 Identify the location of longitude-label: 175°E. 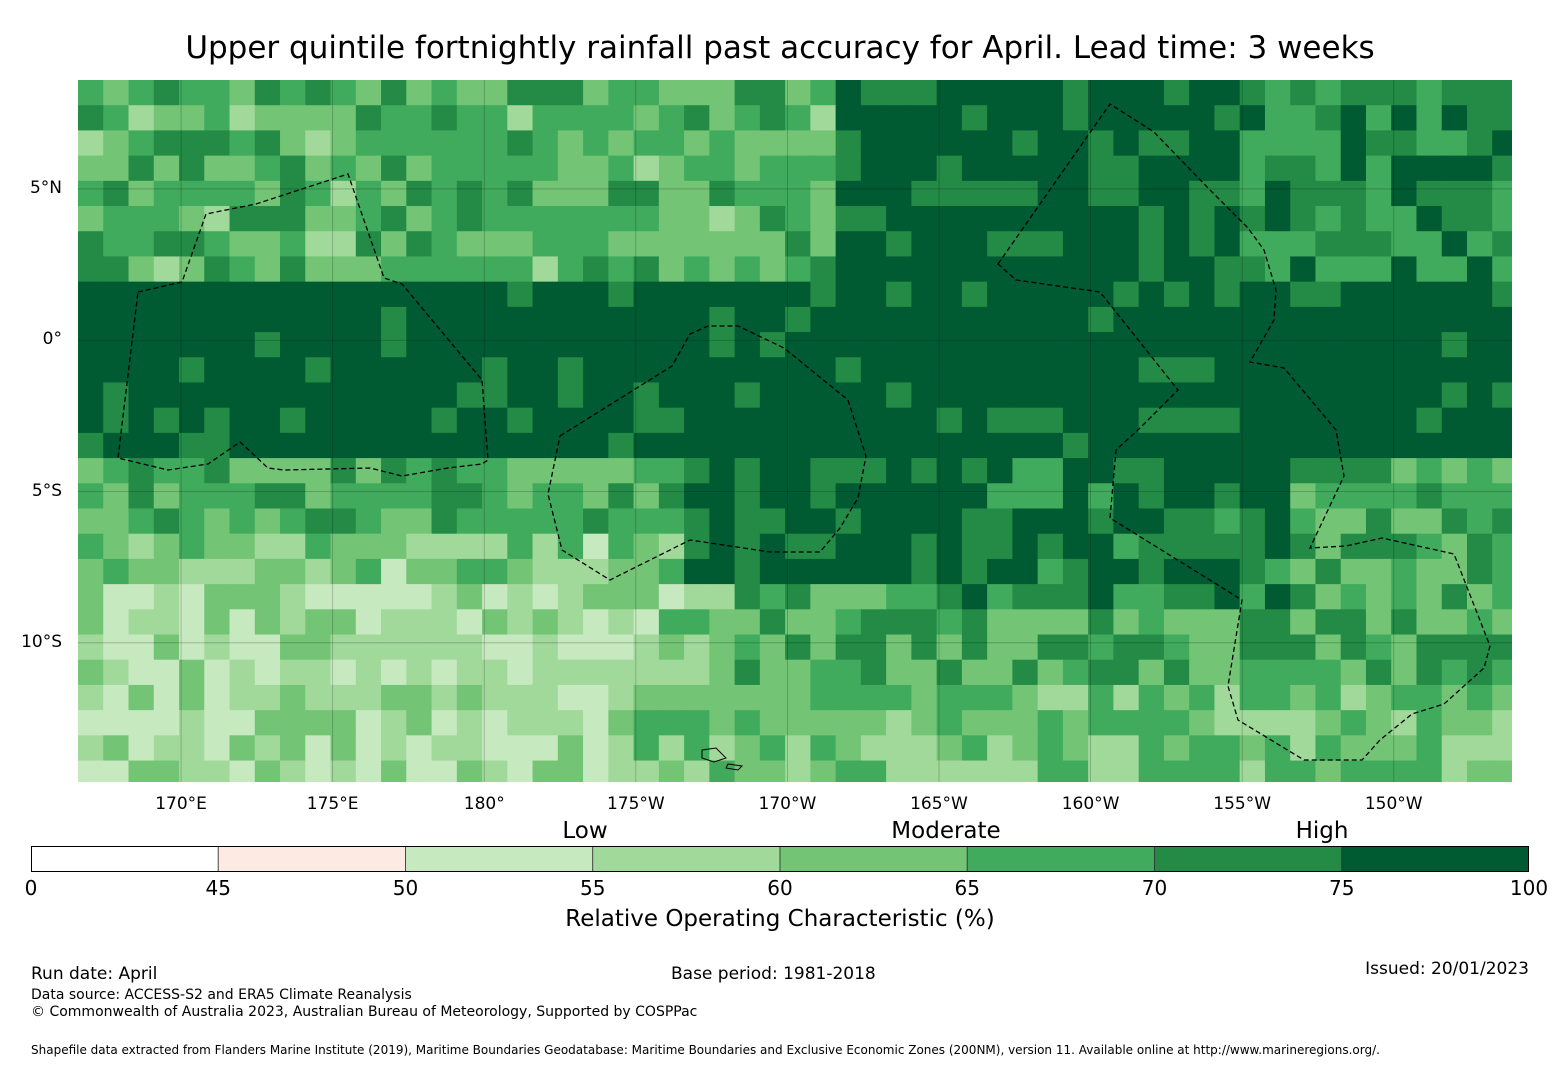
(332, 804).